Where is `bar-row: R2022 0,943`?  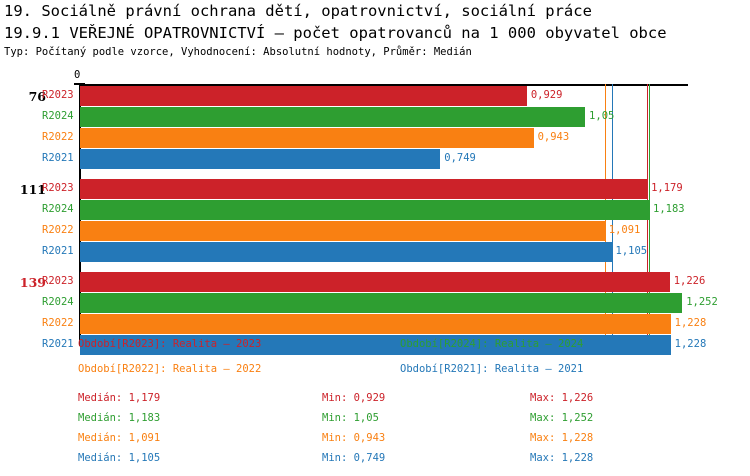
bar-row: R2022 0,943 is located at coordinates (375, 138).